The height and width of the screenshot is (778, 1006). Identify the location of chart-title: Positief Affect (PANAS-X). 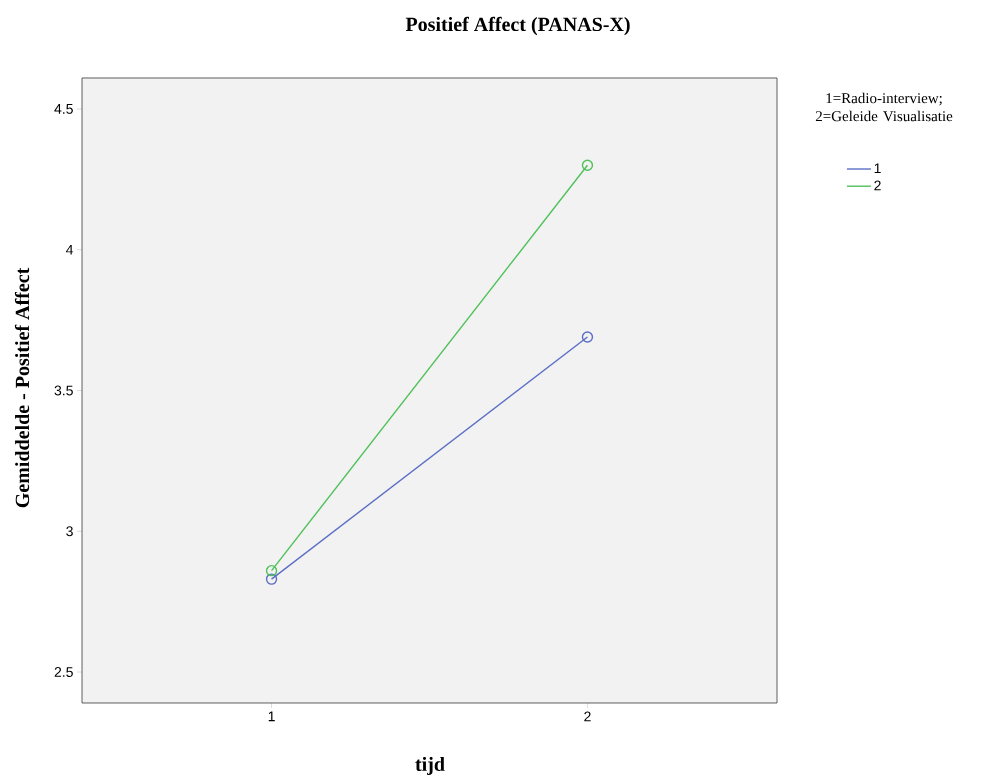
(517, 26).